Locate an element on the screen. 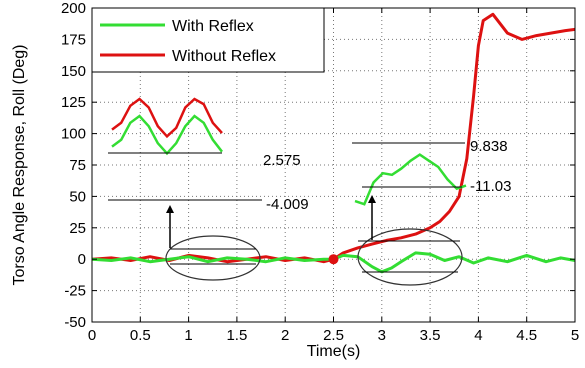  x-tick-label: 4 is located at coordinates (478, 335).